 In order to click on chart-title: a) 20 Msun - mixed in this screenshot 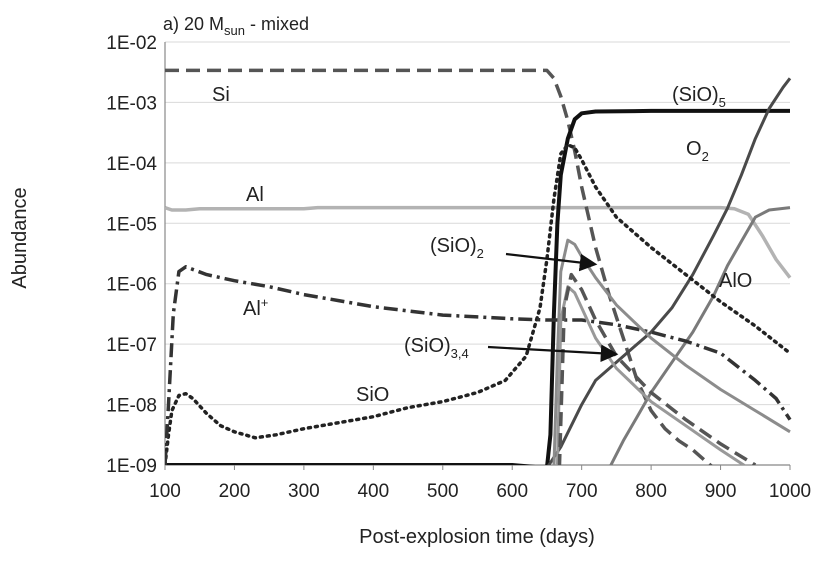, I will do `click(236, 26)`.